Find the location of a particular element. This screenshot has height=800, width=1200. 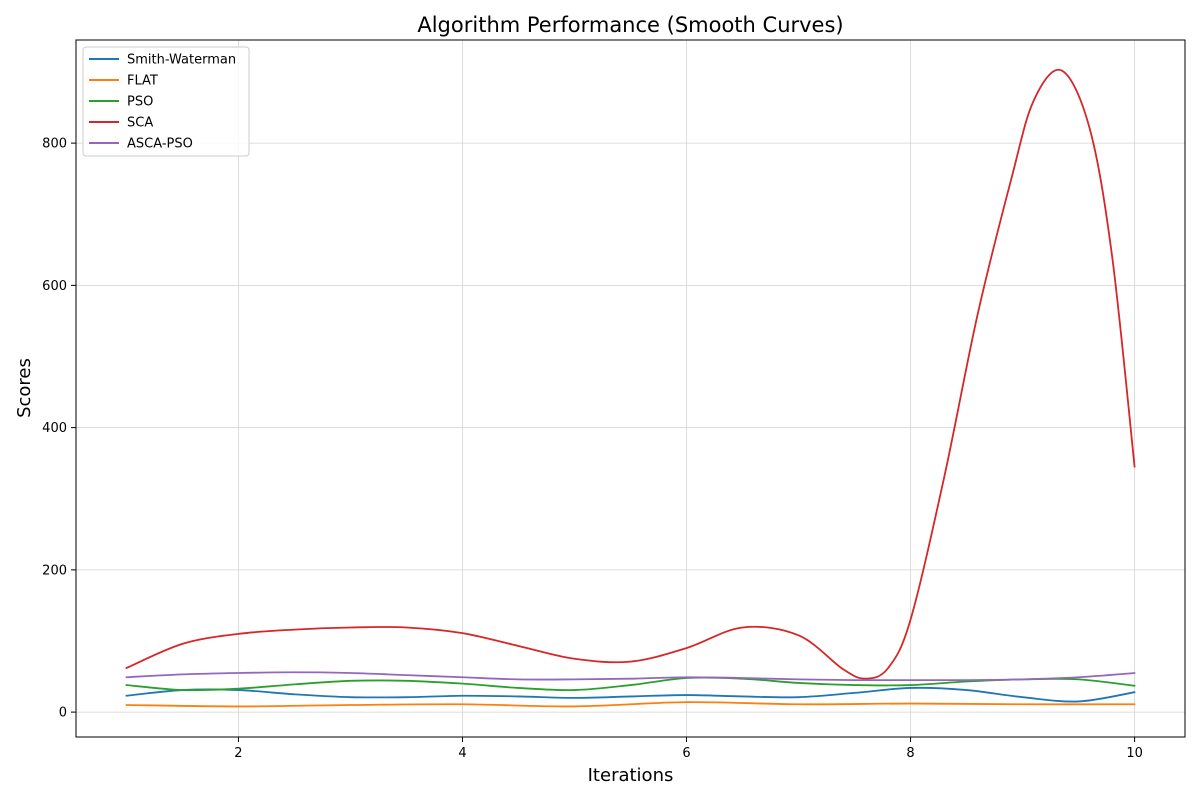

legend-entry-smith-waterman: Smith-Waterman is located at coordinates (181, 60).